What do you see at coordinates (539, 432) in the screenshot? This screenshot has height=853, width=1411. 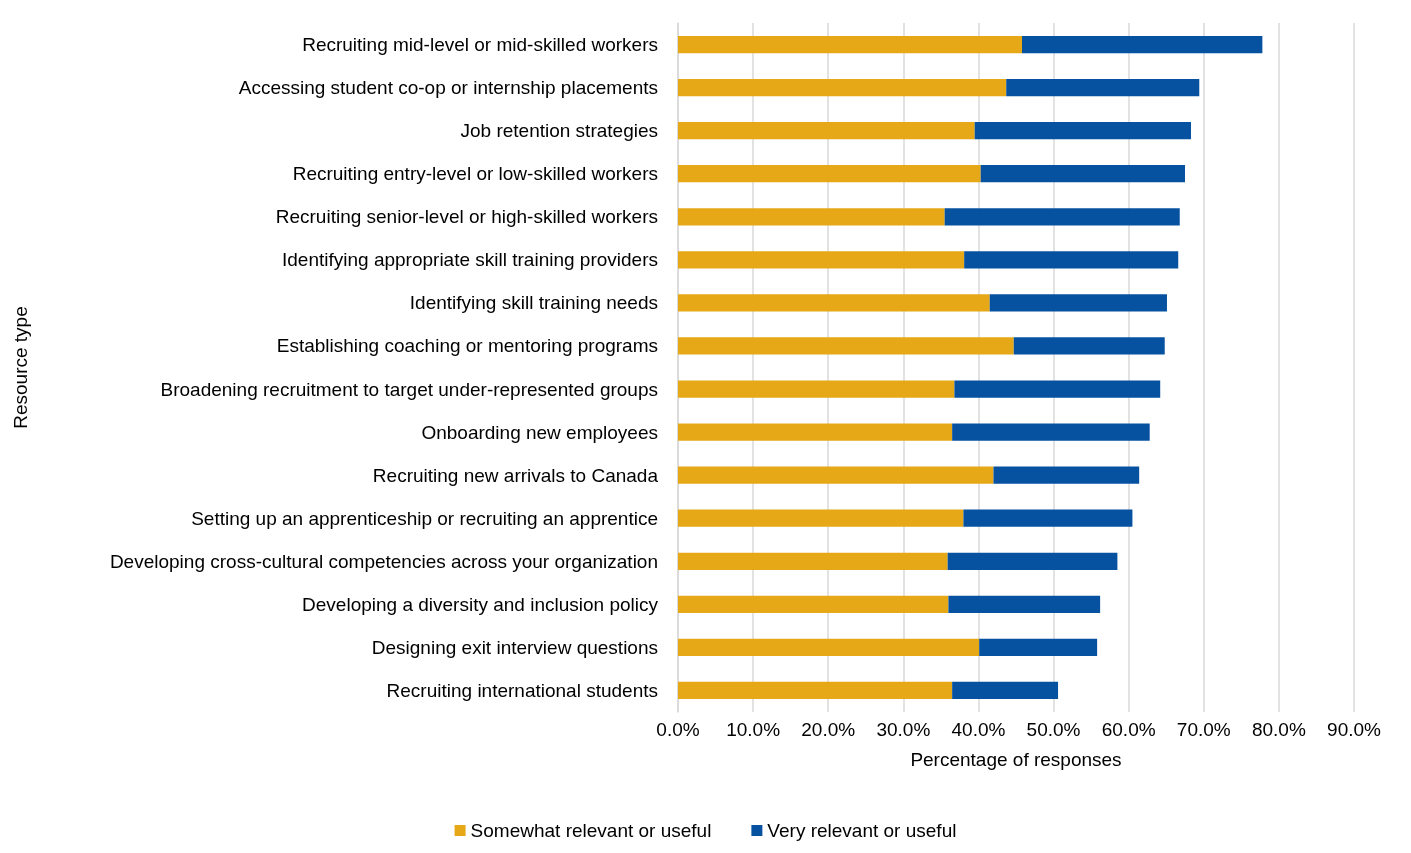 I see `y-tick-label: Onboarding new employees` at bounding box center [539, 432].